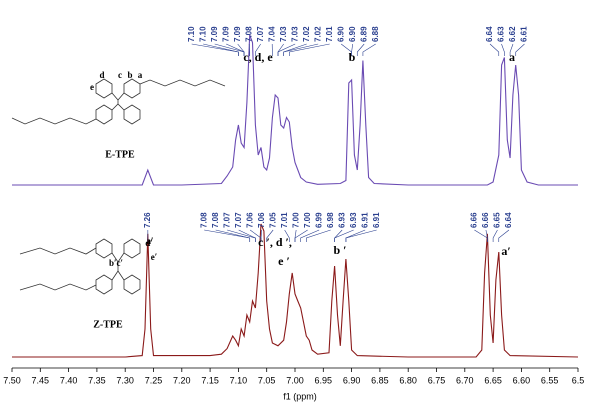  What do you see at coordinates (80, 266) in the screenshot?
I see `z-structure` at bounding box center [80, 266].